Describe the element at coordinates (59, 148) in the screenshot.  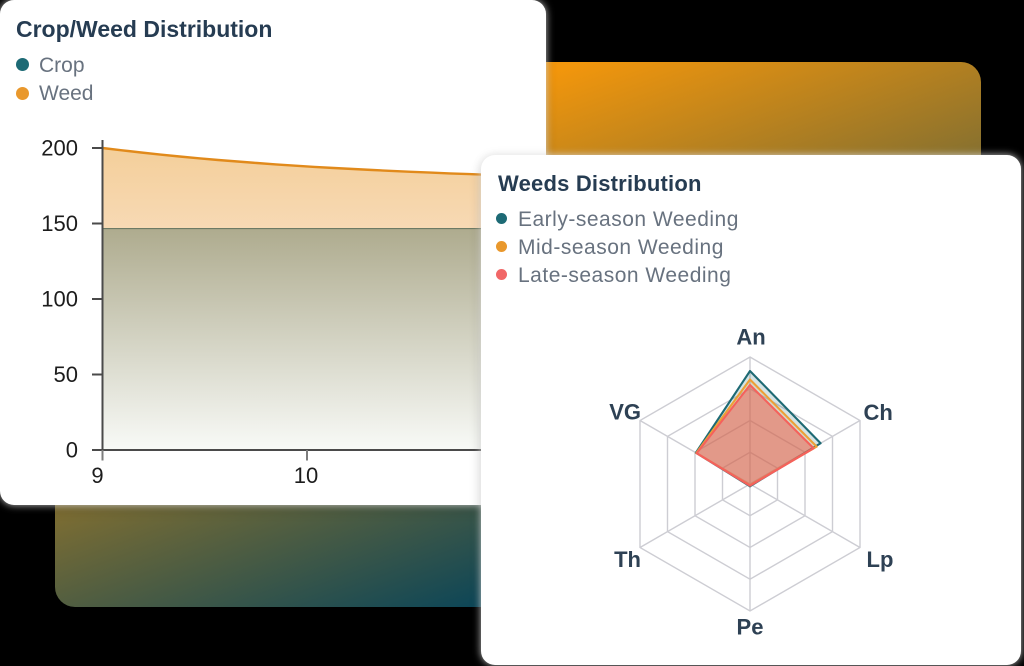
I see `svg-text: 200` at that location.